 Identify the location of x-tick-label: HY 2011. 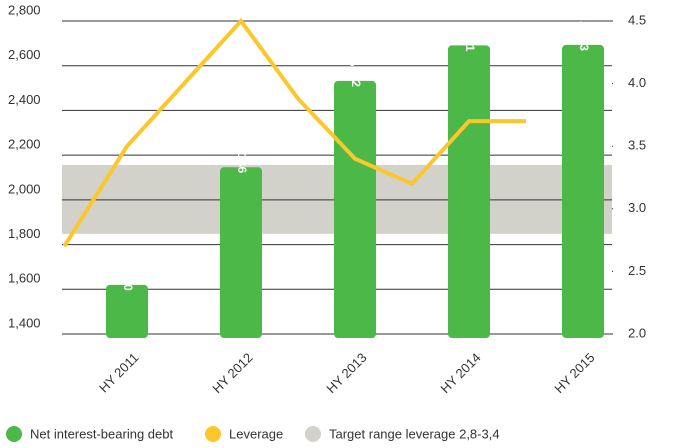
(119, 373).